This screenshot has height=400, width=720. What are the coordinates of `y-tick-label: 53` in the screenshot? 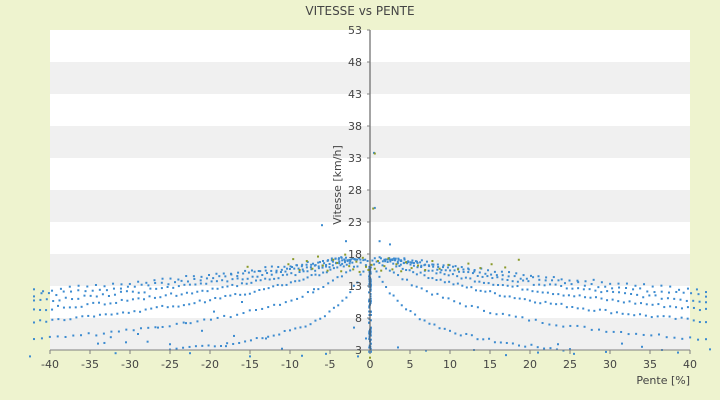 It's located at (355, 30).